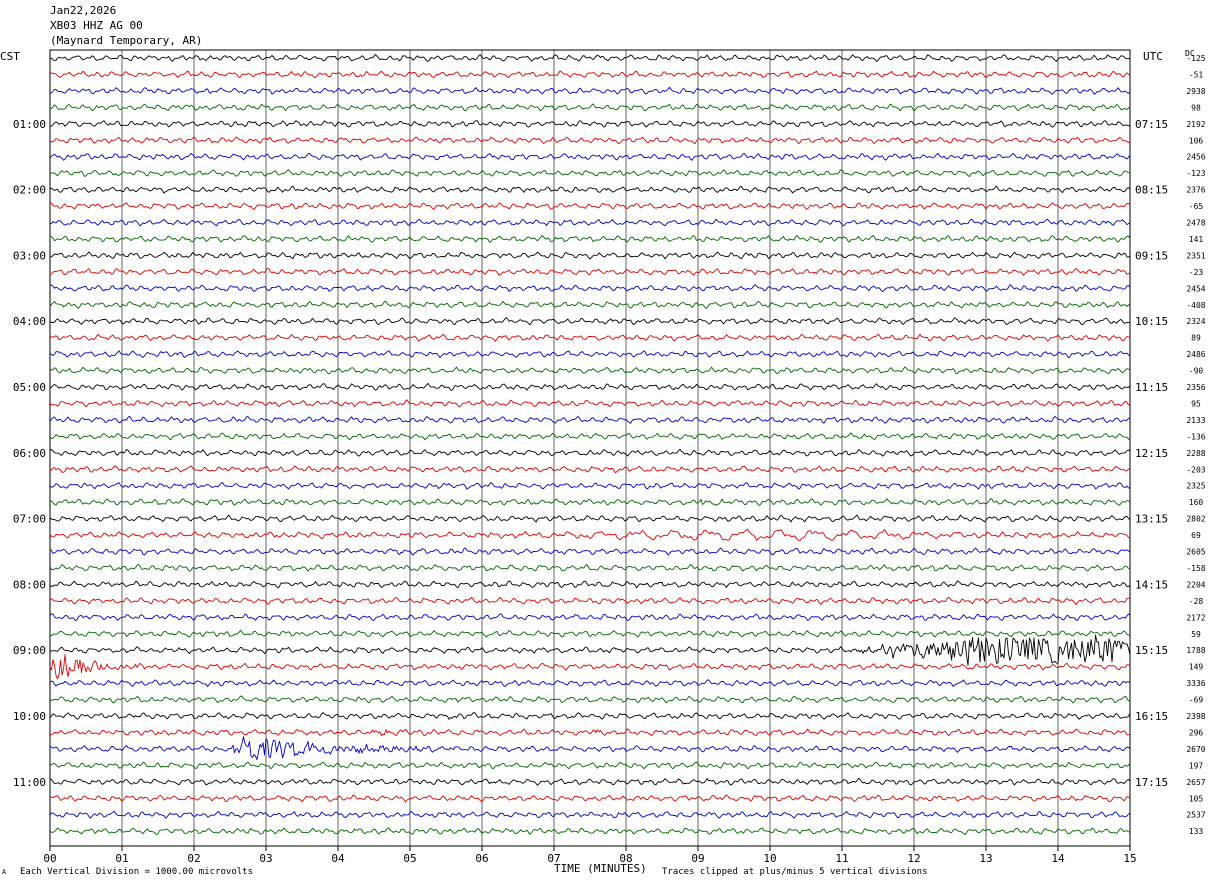 This screenshot has height=886, width=1210. Describe the element at coordinates (1196, 74) in the screenshot. I see `dc-offset-label: -51` at that location.